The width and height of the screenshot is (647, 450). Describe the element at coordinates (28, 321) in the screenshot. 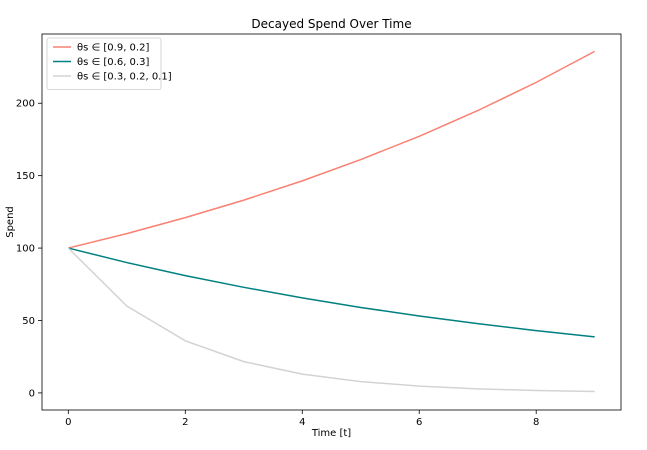

I see `y-tick-label: 50` at that location.